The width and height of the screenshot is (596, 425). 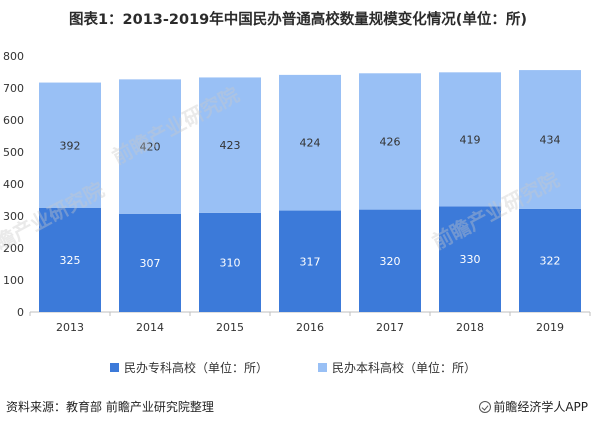 What do you see at coordinates (404, 367) in the screenshot?
I see `legend-label: 民办本科高校（单位：所）` at bounding box center [404, 367].